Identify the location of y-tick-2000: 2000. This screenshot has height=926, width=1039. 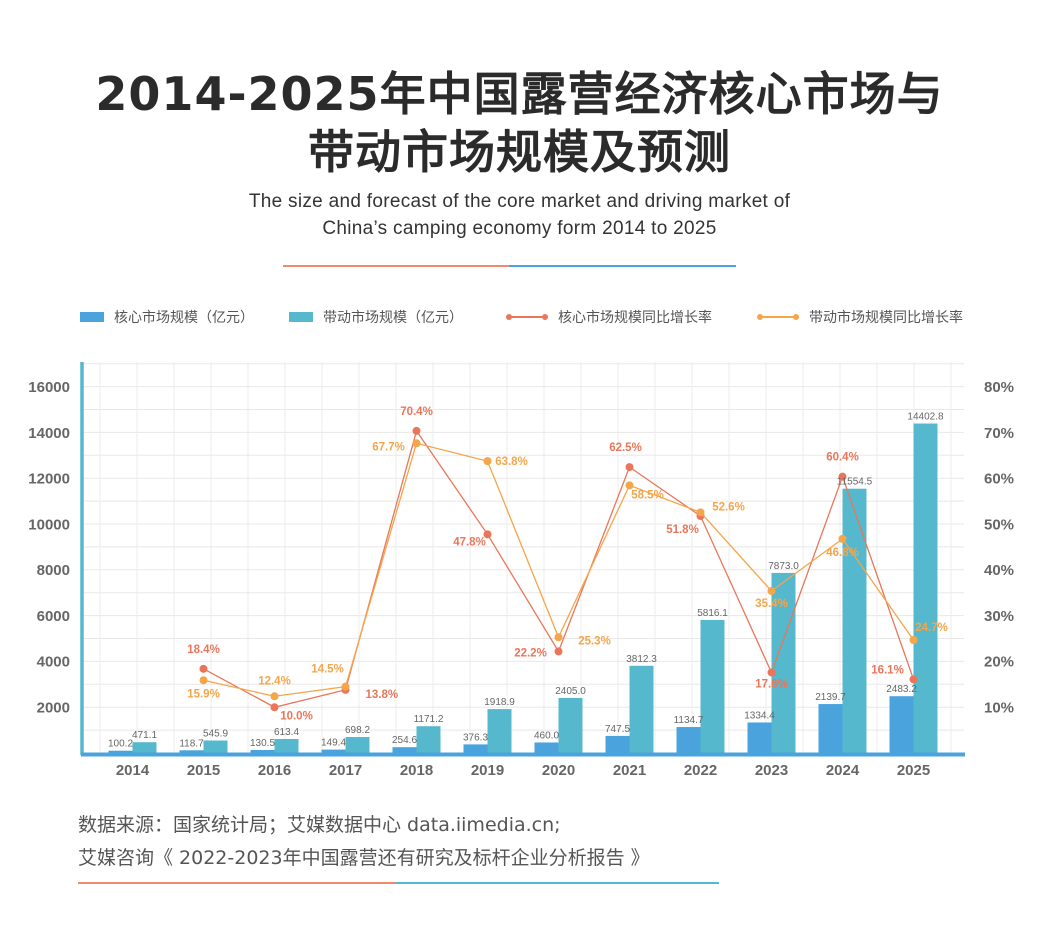
(53, 707).